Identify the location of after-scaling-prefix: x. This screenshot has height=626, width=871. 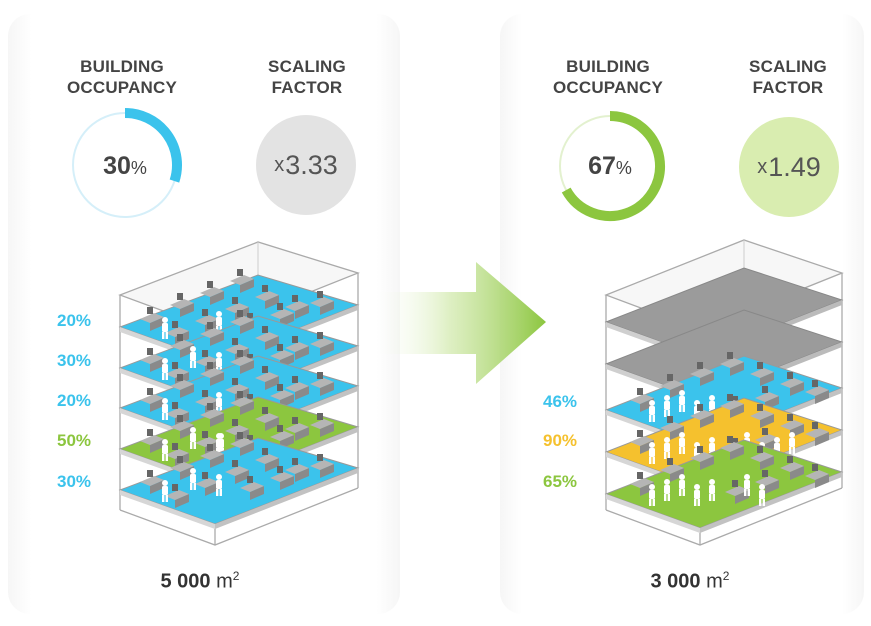
(762, 166).